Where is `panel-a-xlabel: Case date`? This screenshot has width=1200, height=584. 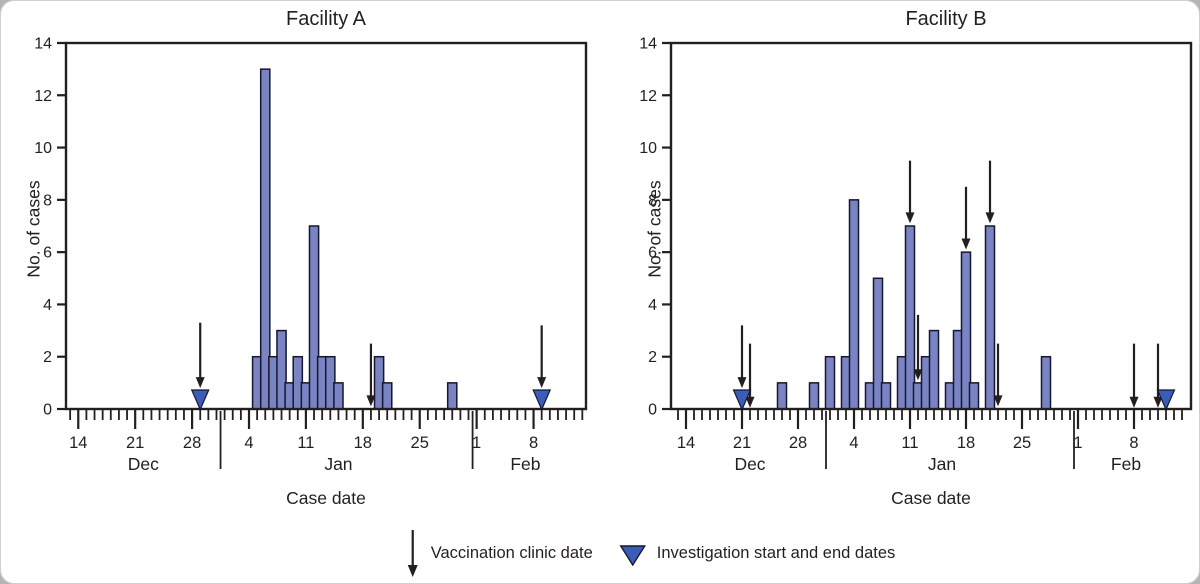
panel-a-xlabel: Case date is located at coordinates (326, 498).